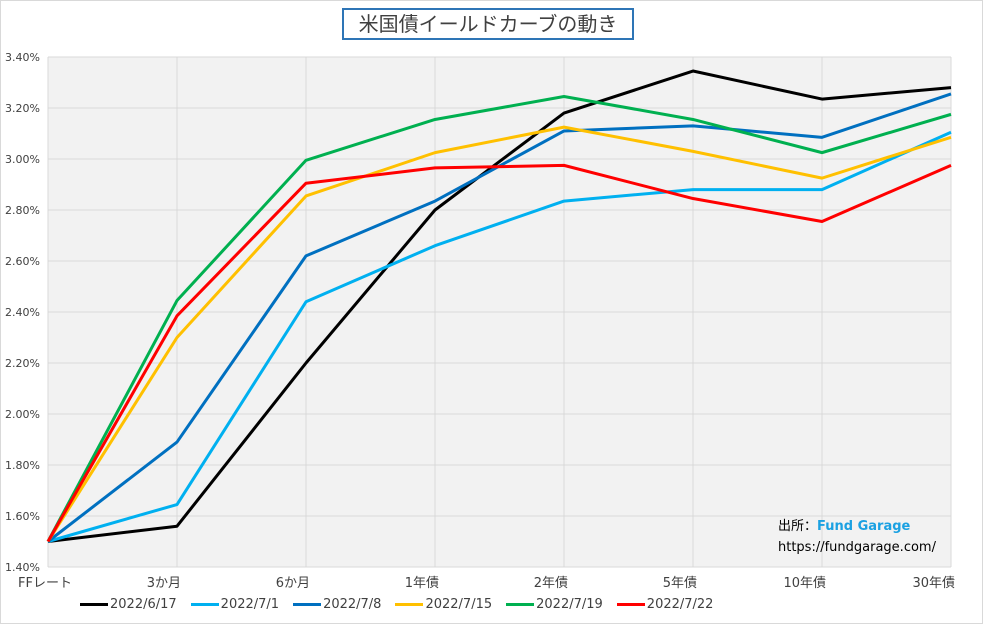 The height and width of the screenshot is (624, 983). Describe the element at coordinates (933, 583) in the screenshot. I see `x-tick-label: 30年債` at that location.